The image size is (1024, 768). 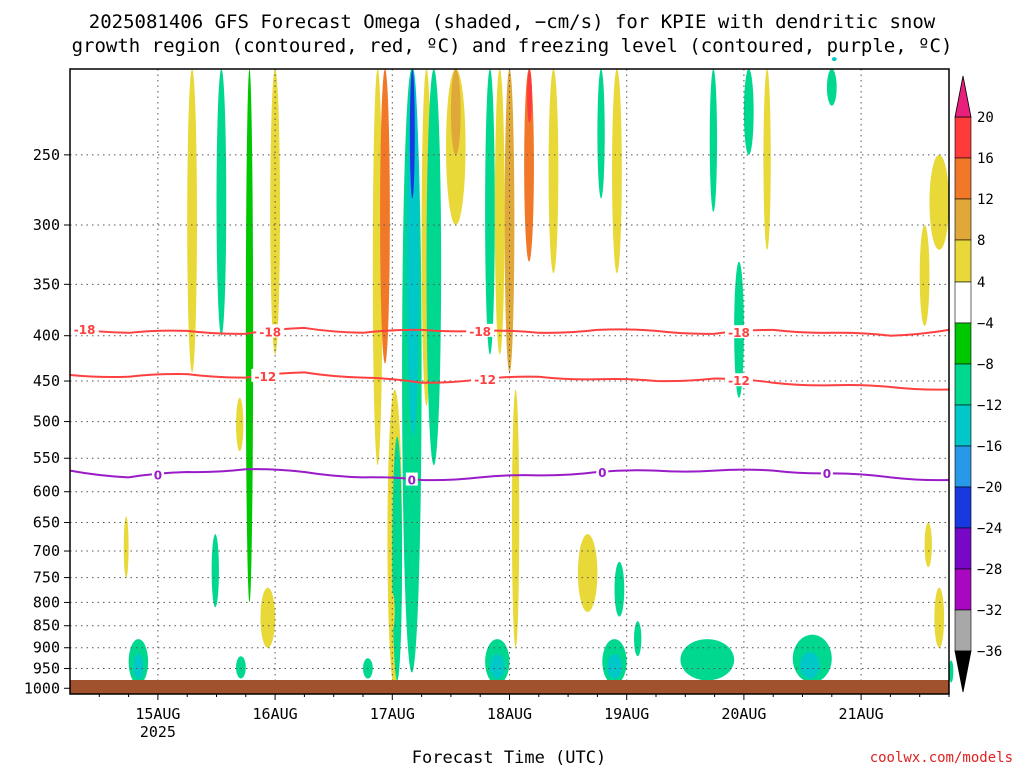 What do you see at coordinates (46, 458) in the screenshot?
I see `y-tick-label-550: 550` at bounding box center [46, 458].